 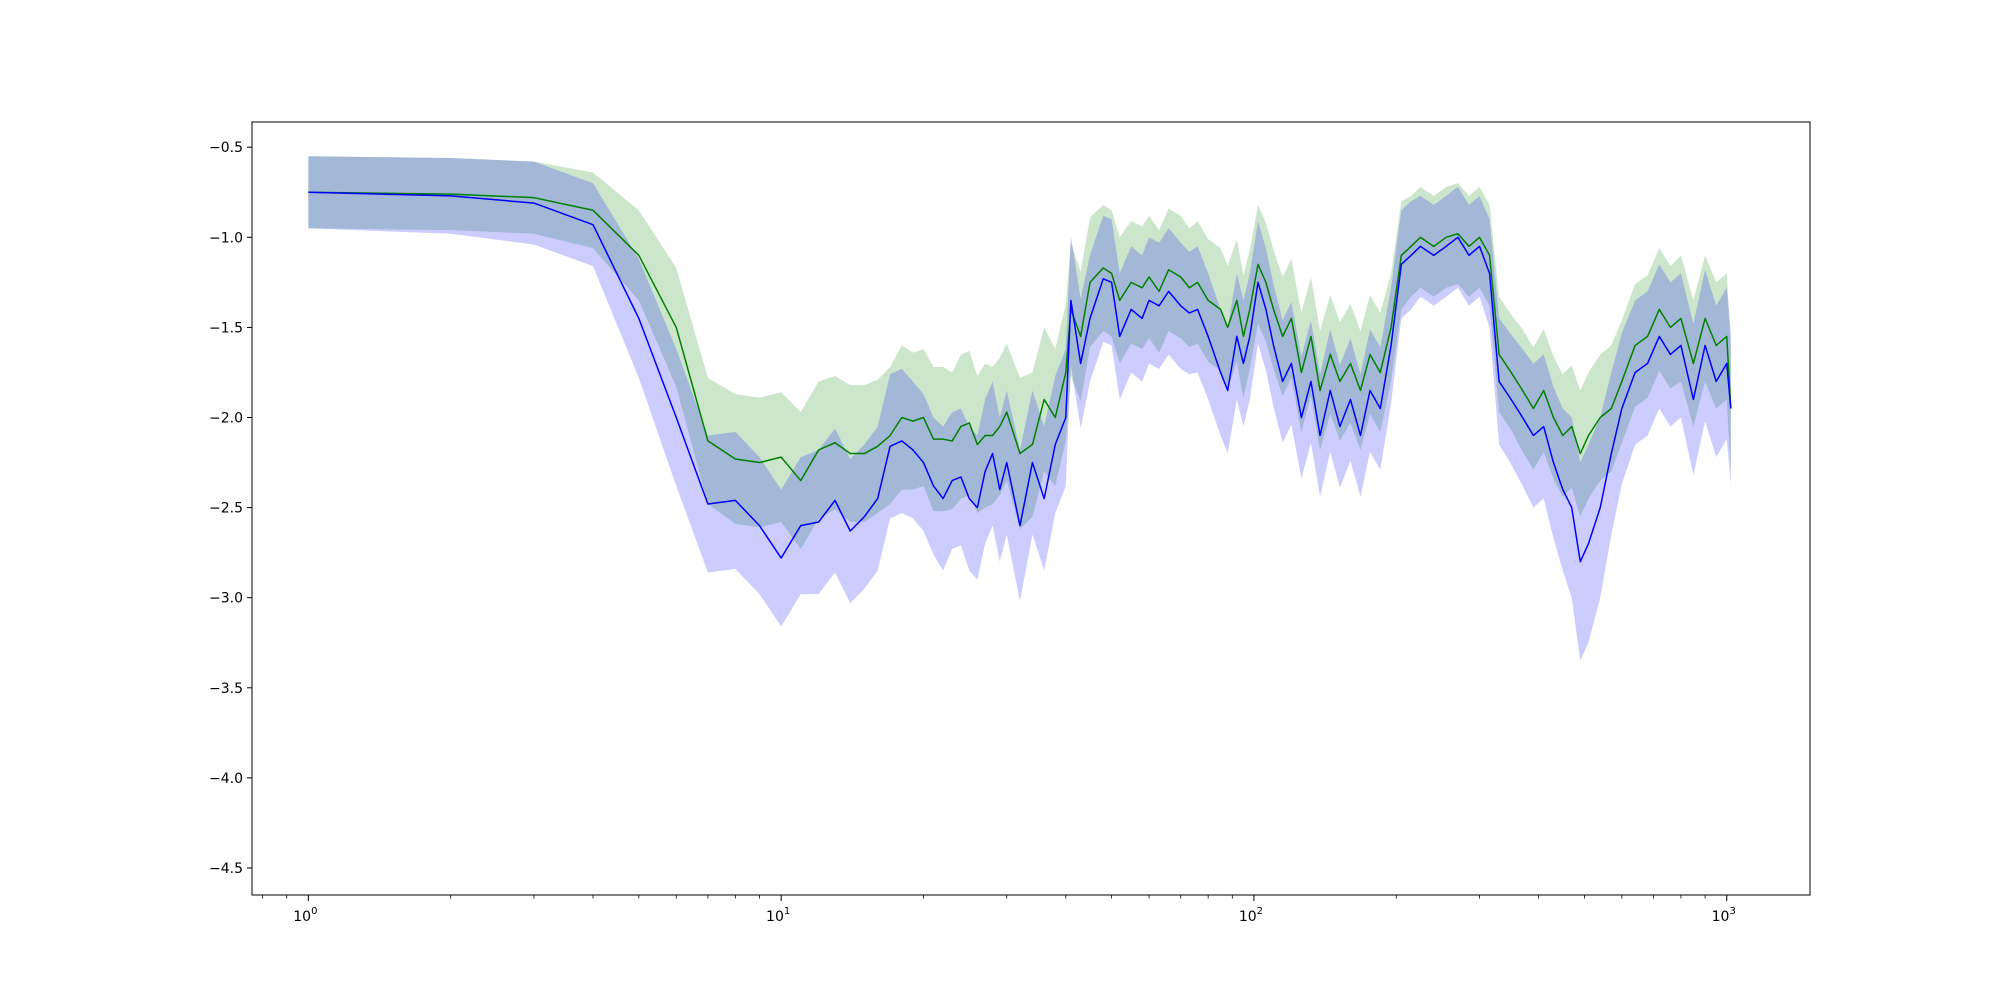 What do you see at coordinates (226, 869) in the screenshot?
I see `y-tick-label: −4.5` at bounding box center [226, 869].